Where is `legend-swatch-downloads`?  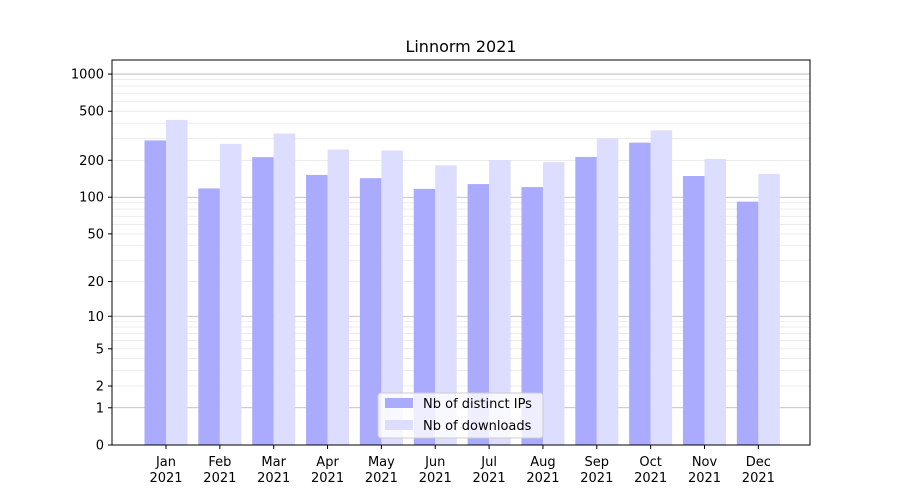
legend-swatch-downloads is located at coordinates (399, 425).